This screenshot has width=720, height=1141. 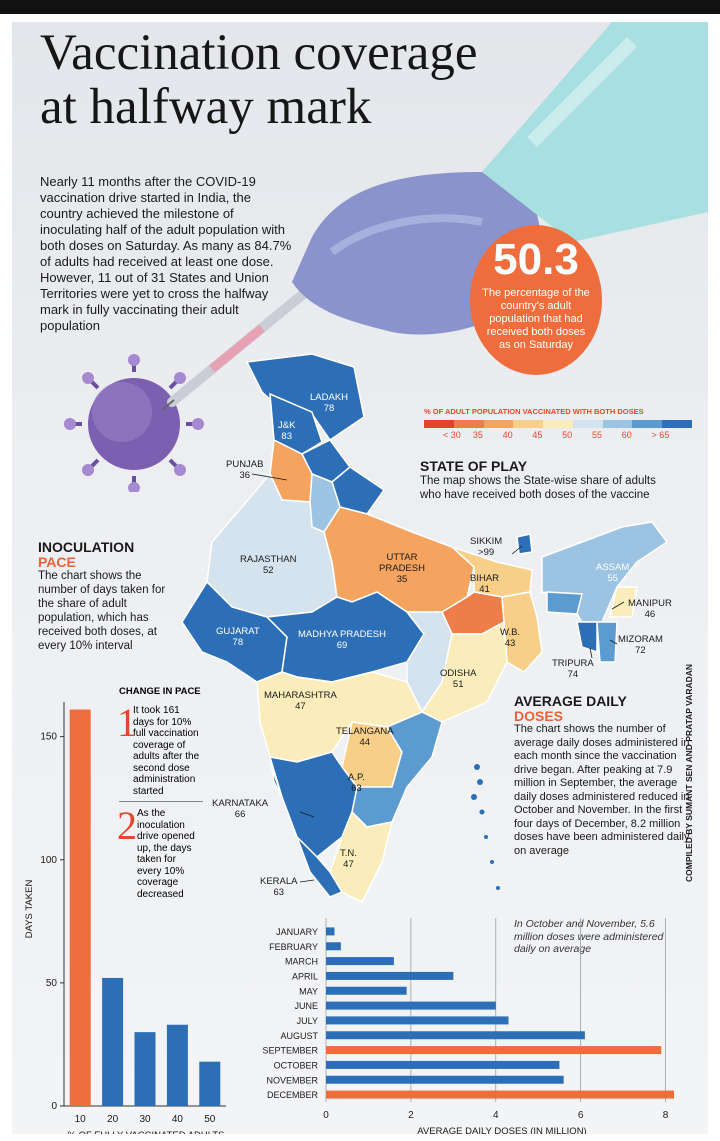 What do you see at coordinates (640, 645) in the screenshot?
I see `label-mizoram: MIZORAM 72` at bounding box center [640, 645].